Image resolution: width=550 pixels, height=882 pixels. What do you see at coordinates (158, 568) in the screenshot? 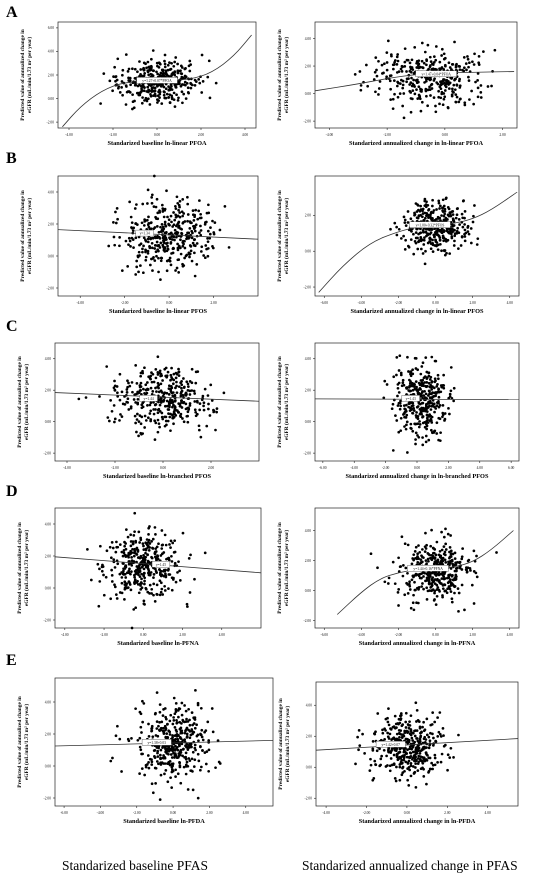
I see `plot-frame` at bounding box center [158, 568].